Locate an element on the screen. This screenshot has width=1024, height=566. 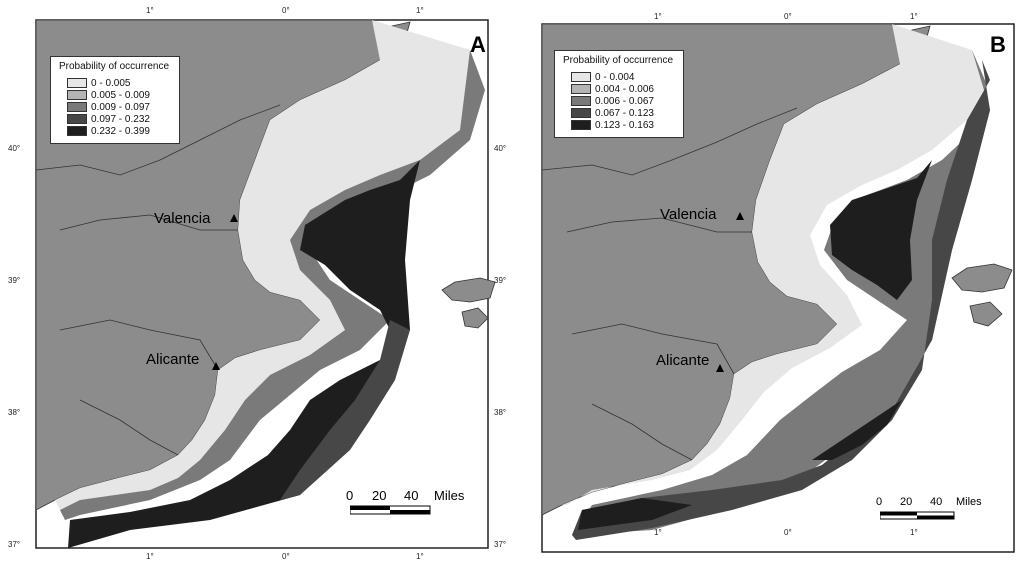
legend-class-1: 0 - 0.004 is located at coordinates (623, 77).